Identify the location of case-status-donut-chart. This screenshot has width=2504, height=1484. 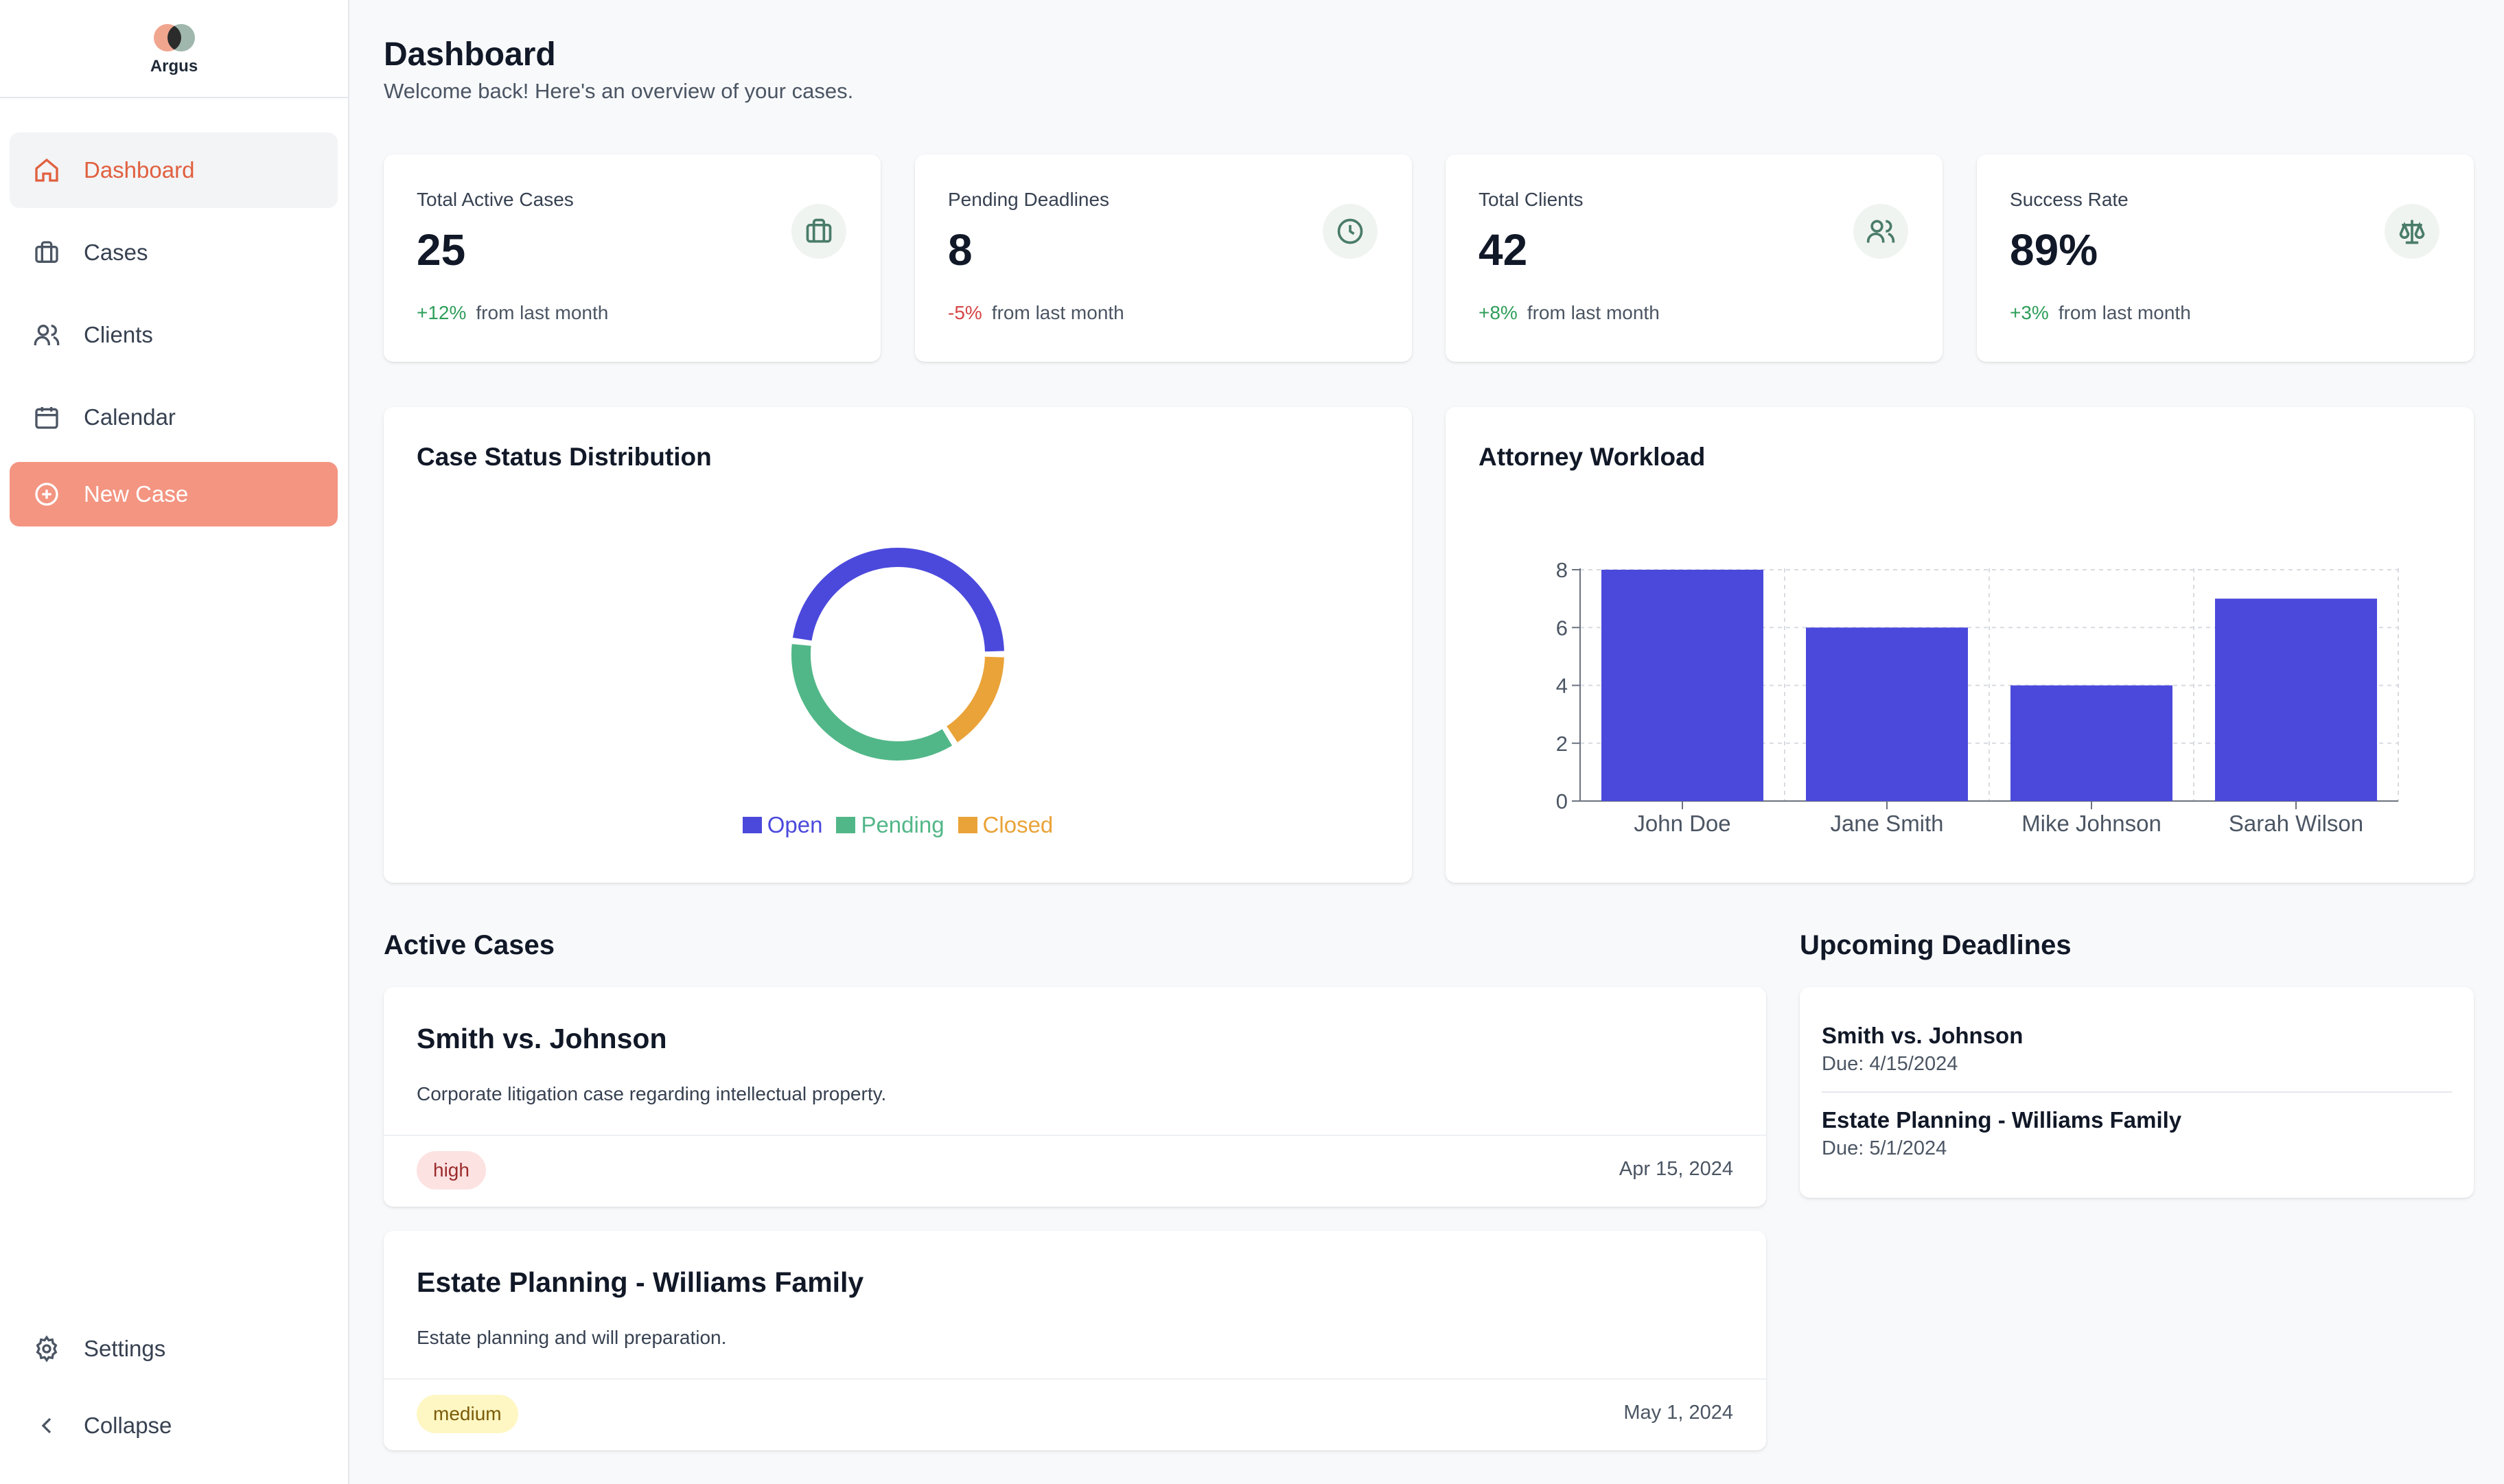
(897, 654).